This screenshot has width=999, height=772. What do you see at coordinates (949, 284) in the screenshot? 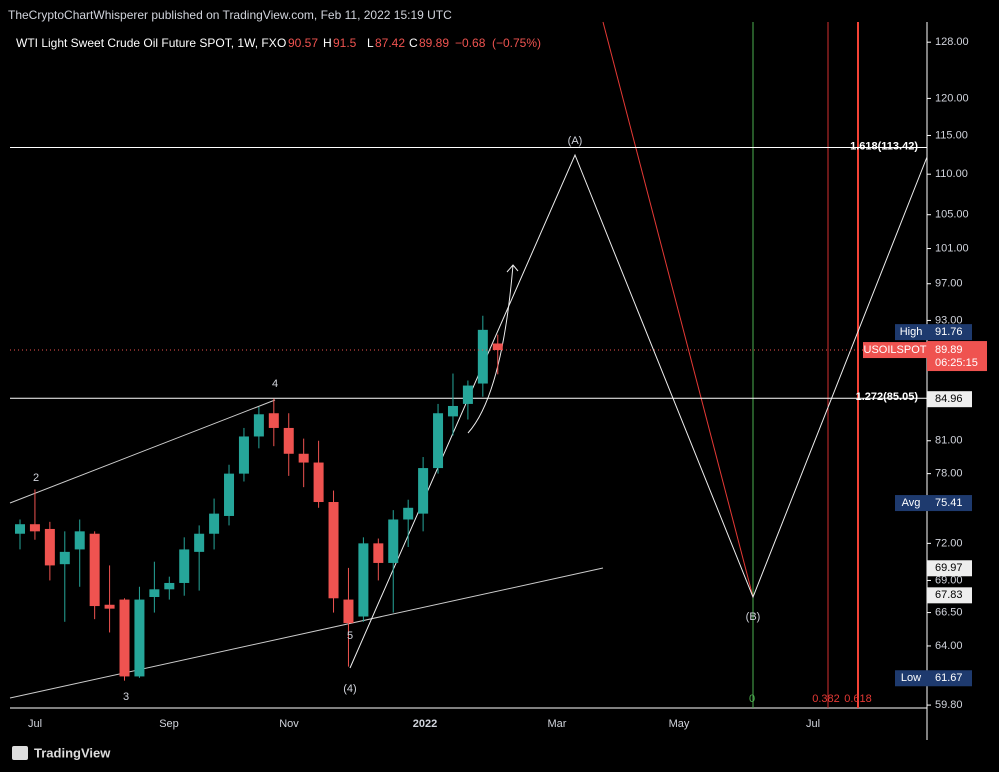
I see `y-tick-label: 97.00` at bounding box center [949, 284].